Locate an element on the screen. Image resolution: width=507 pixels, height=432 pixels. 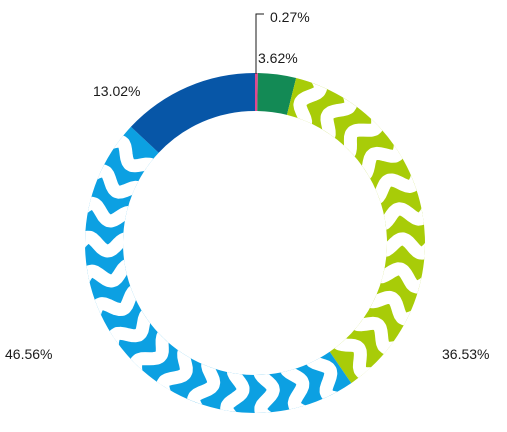
leader-line is located at coordinates (259, 43).